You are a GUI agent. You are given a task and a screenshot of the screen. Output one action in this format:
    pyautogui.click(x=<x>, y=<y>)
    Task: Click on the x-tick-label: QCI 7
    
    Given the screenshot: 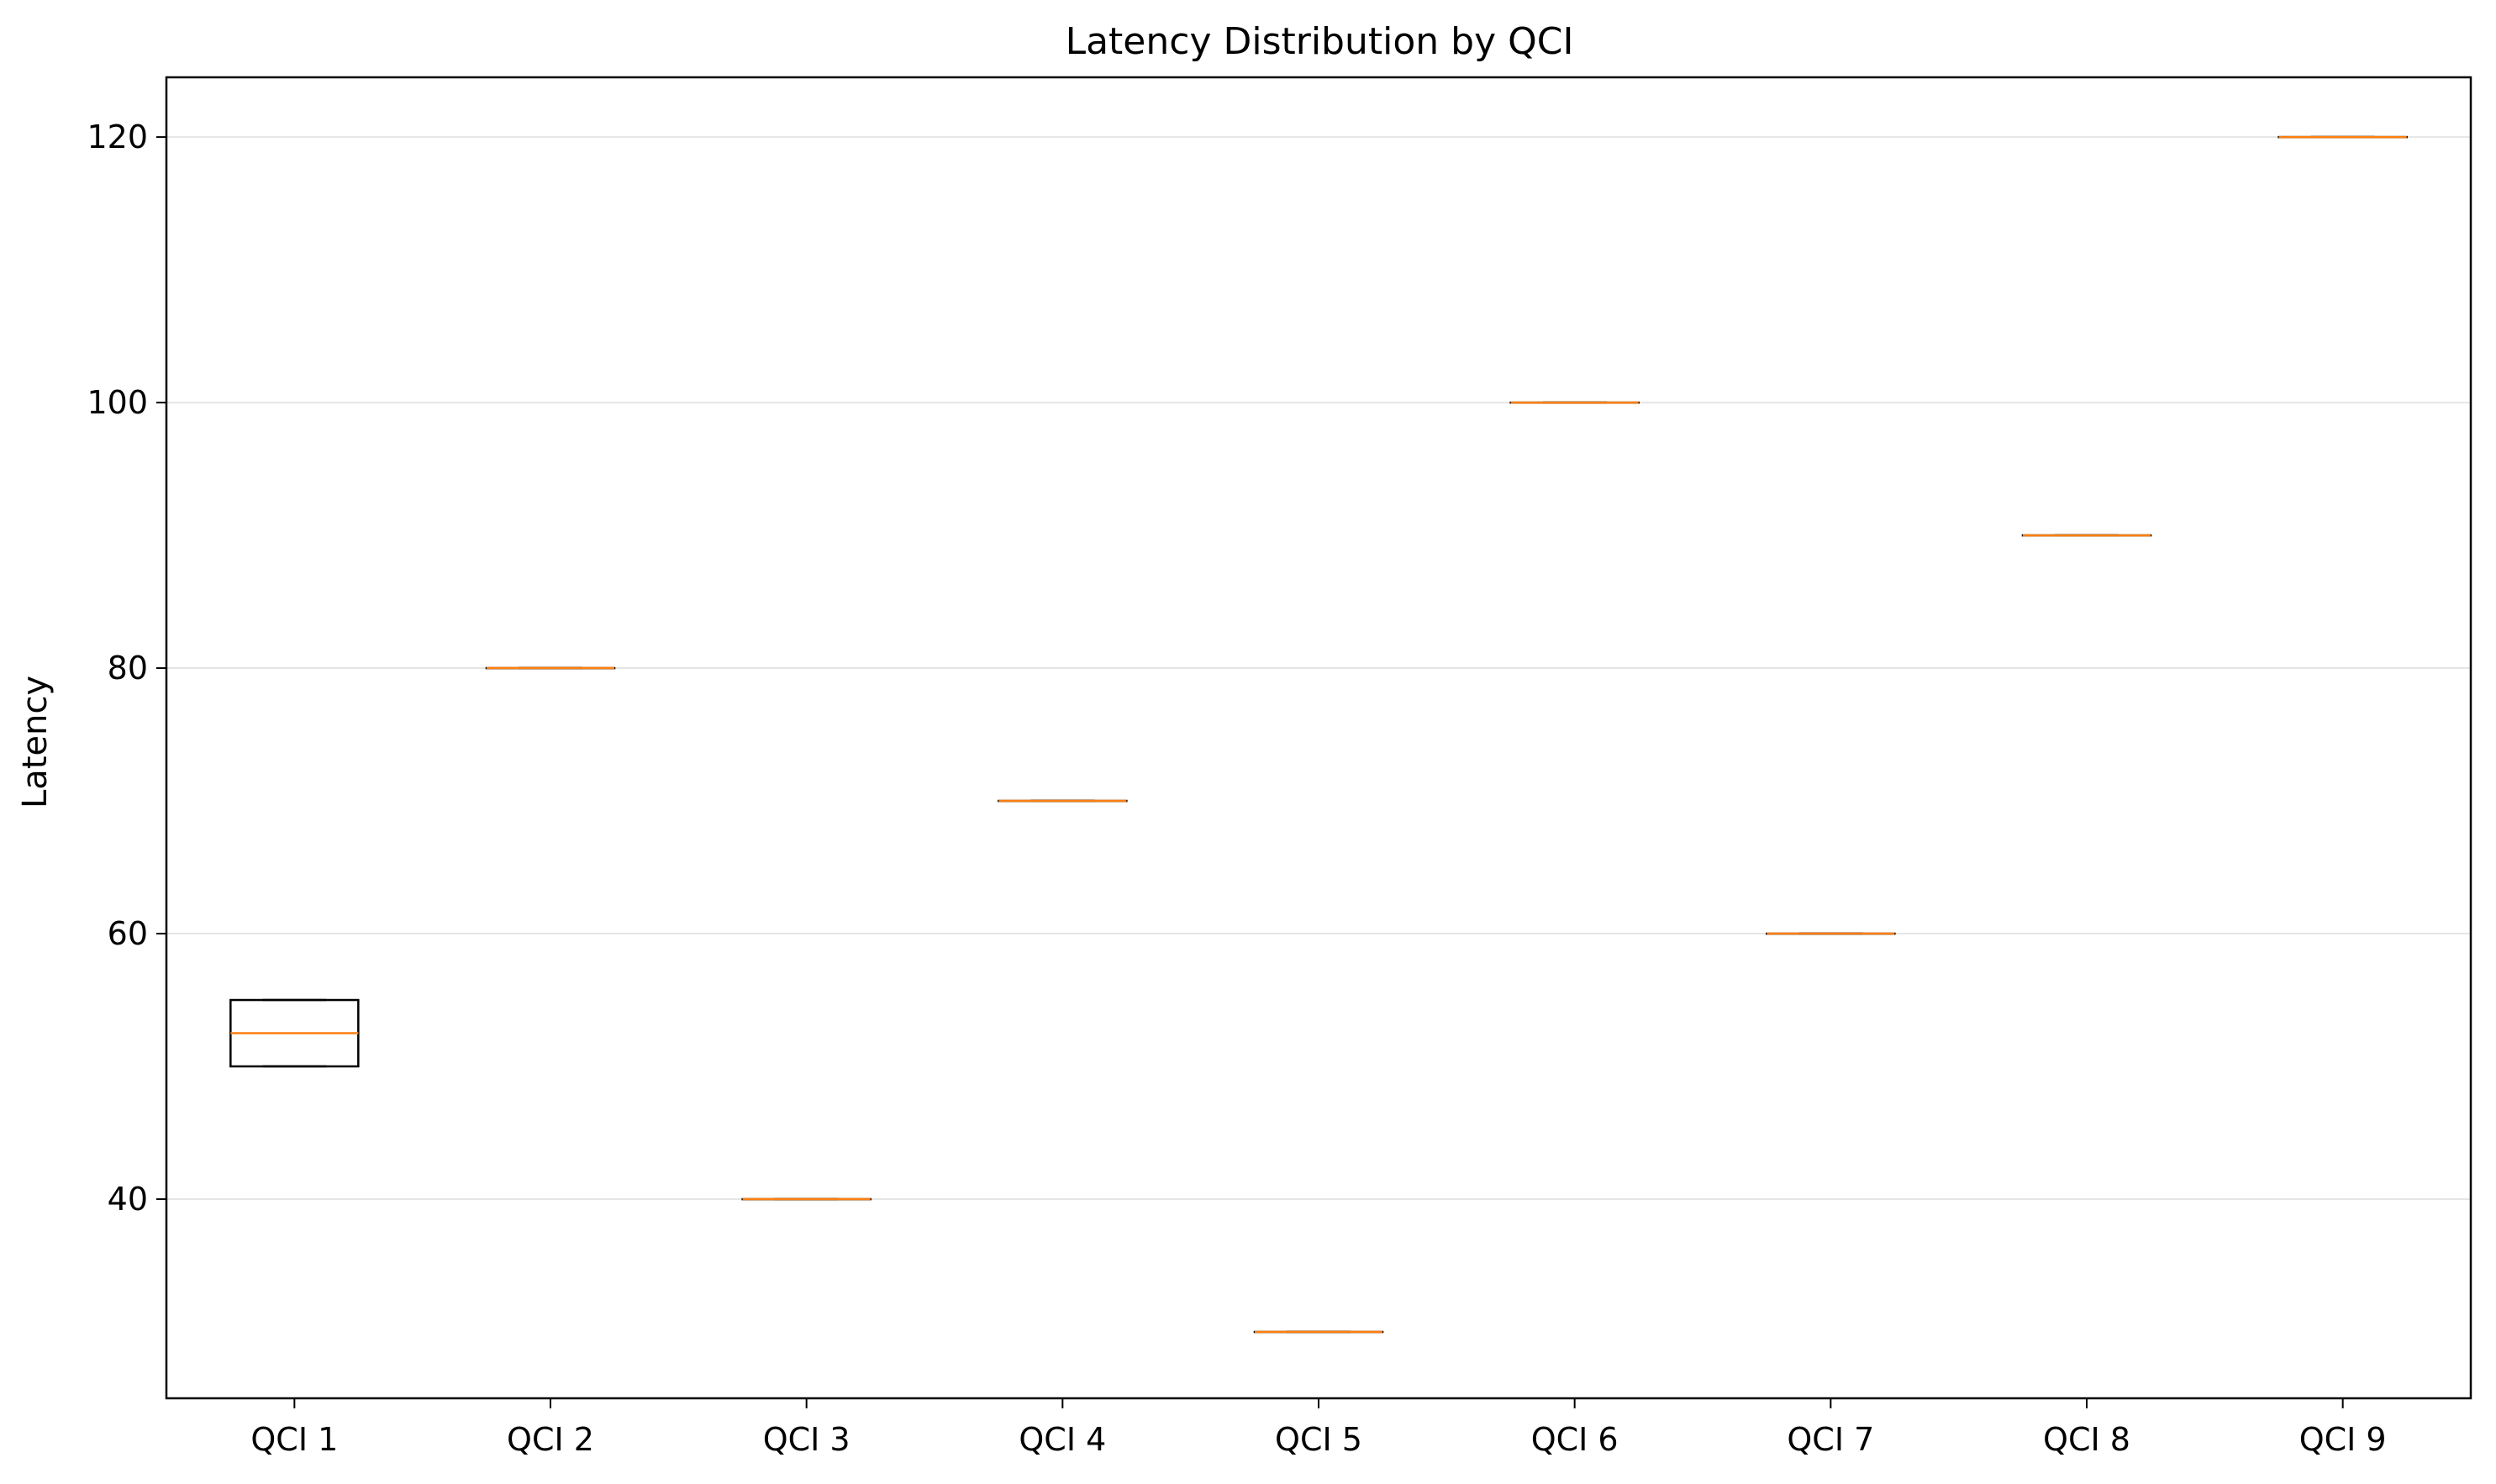 What is the action you would take?
    pyautogui.click(x=1831, y=1439)
    